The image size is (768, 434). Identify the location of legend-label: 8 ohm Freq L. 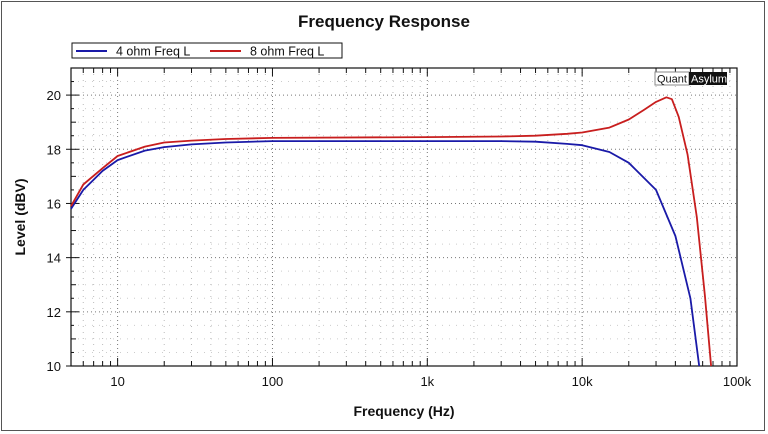
(287, 52).